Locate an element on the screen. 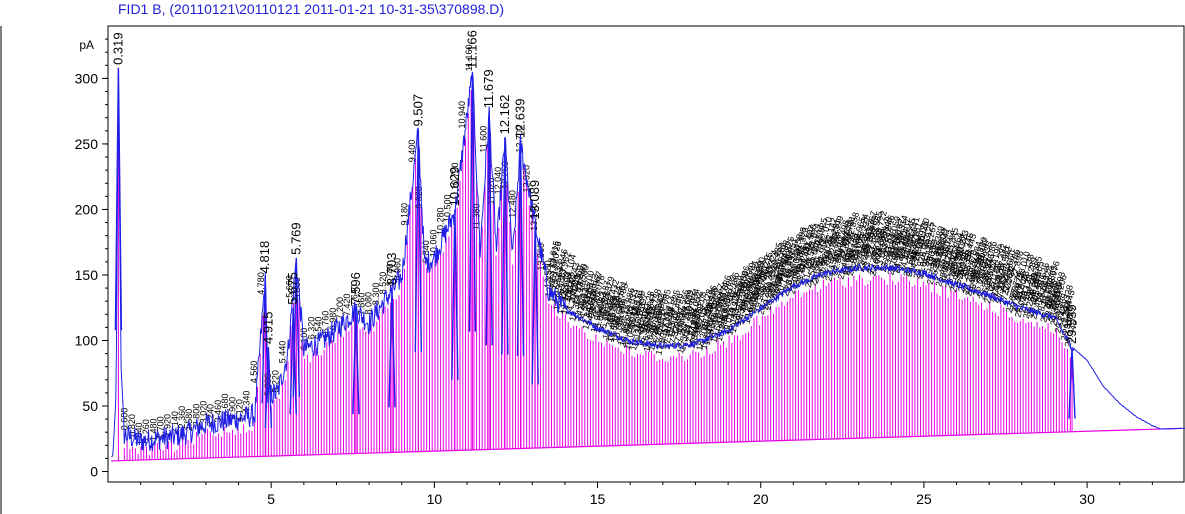  overlapping-peak-label: 12.040 is located at coordinates (498, 181).